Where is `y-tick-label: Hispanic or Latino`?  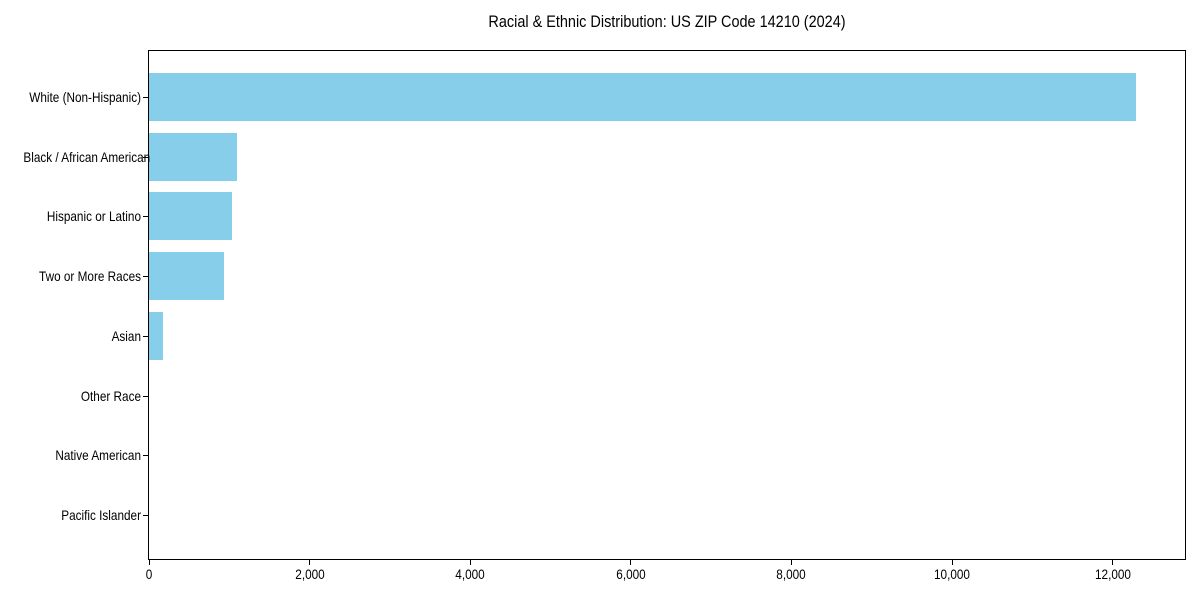 y-tick-label: Hispanic or Latino is located at coordinates (93, 216).